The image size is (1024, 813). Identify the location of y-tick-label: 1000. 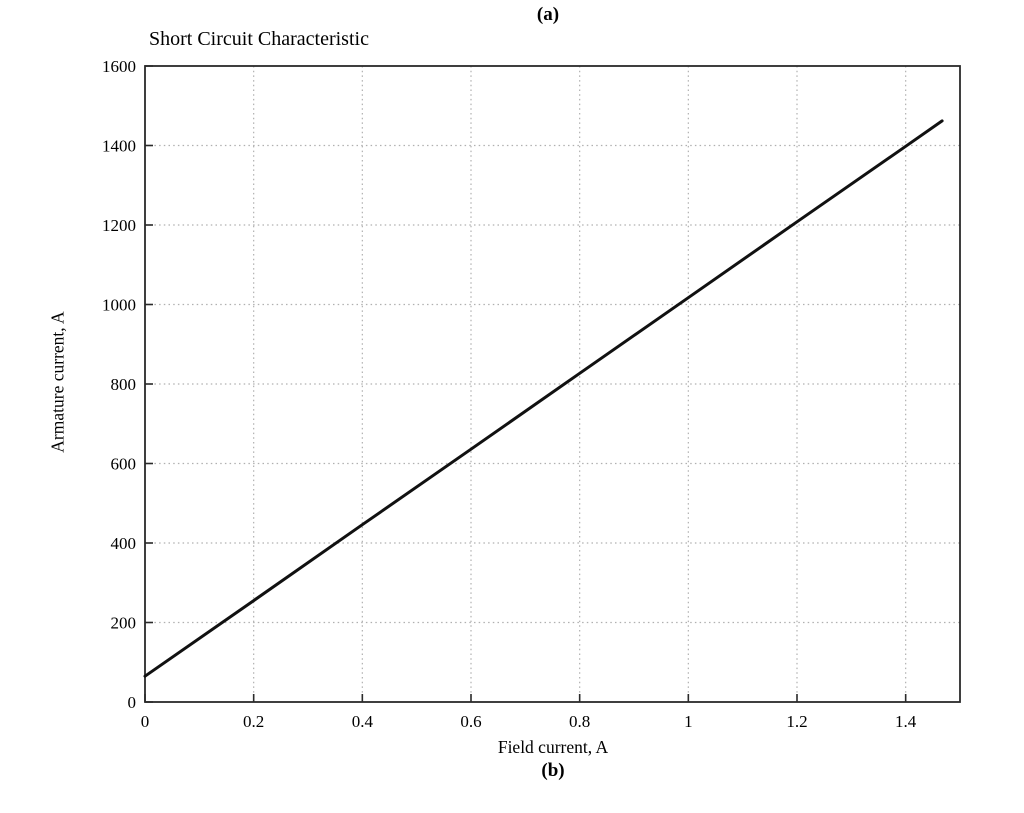
(119, 305).